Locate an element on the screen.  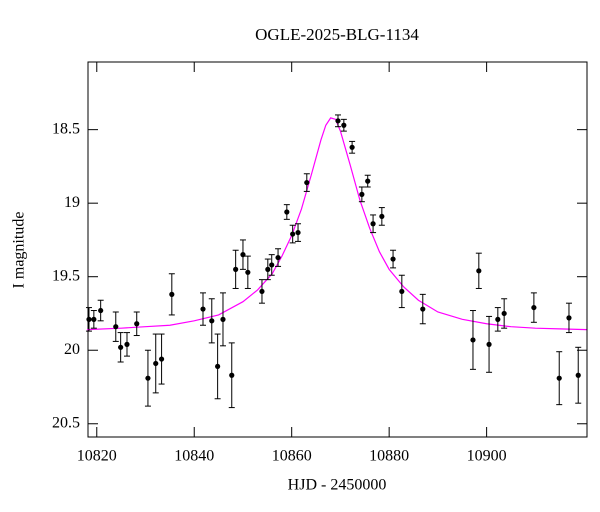
x-tick-label: 10880 is located at coordinates (389, 456).